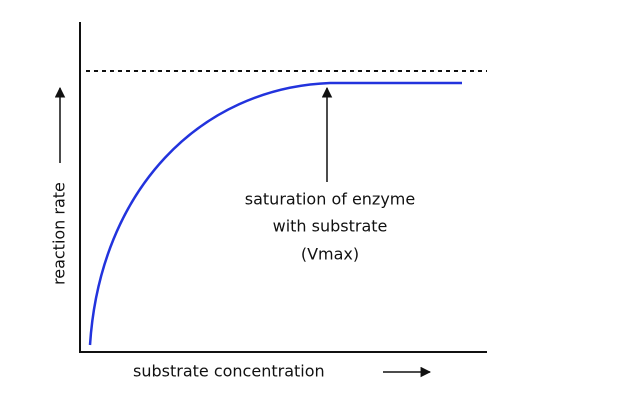  I want to click on annotation-line: (Vmax), so click(330, 254).